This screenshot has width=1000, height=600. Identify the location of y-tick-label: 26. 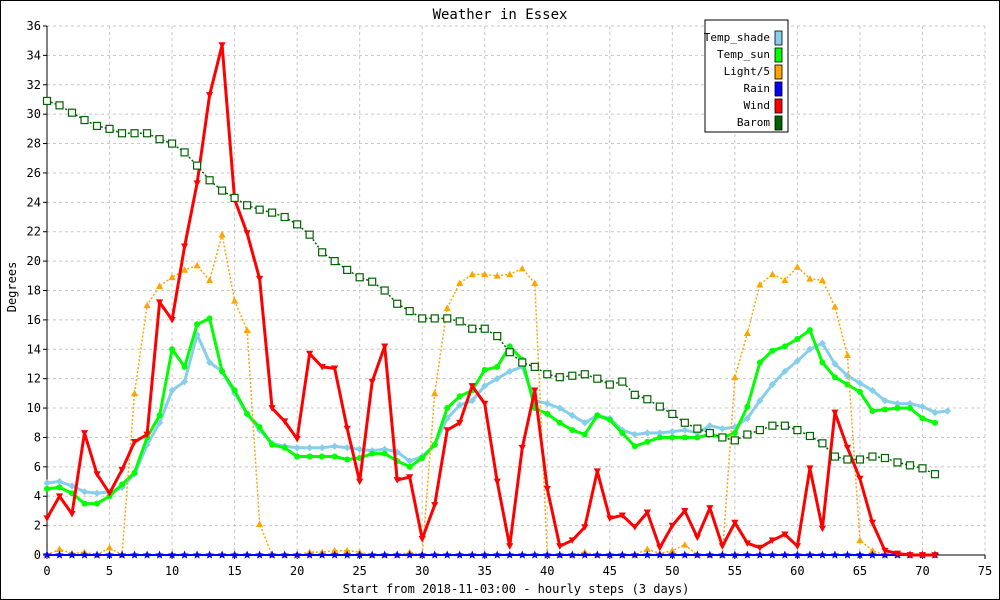
(34, 173).